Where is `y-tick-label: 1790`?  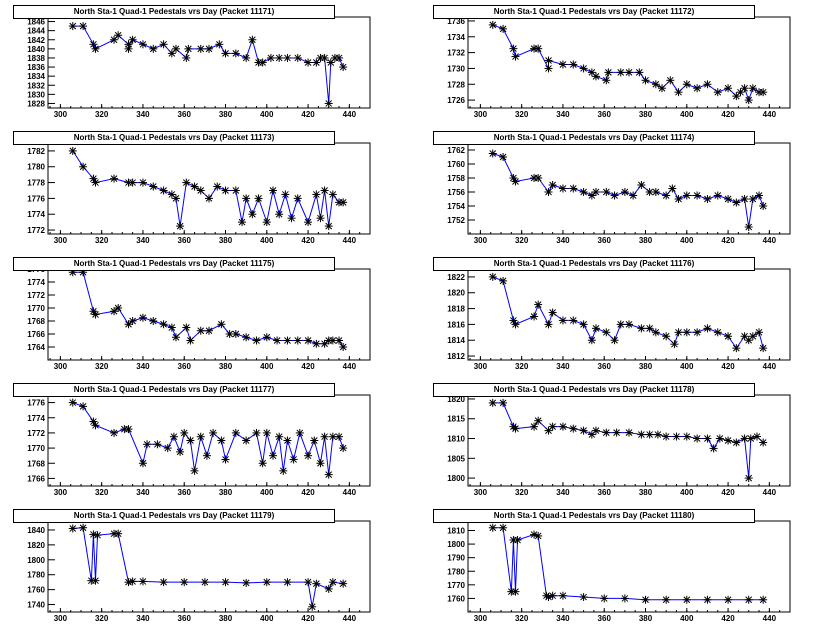 y-tick-label: 1790 is located at coordinates (456, 558).